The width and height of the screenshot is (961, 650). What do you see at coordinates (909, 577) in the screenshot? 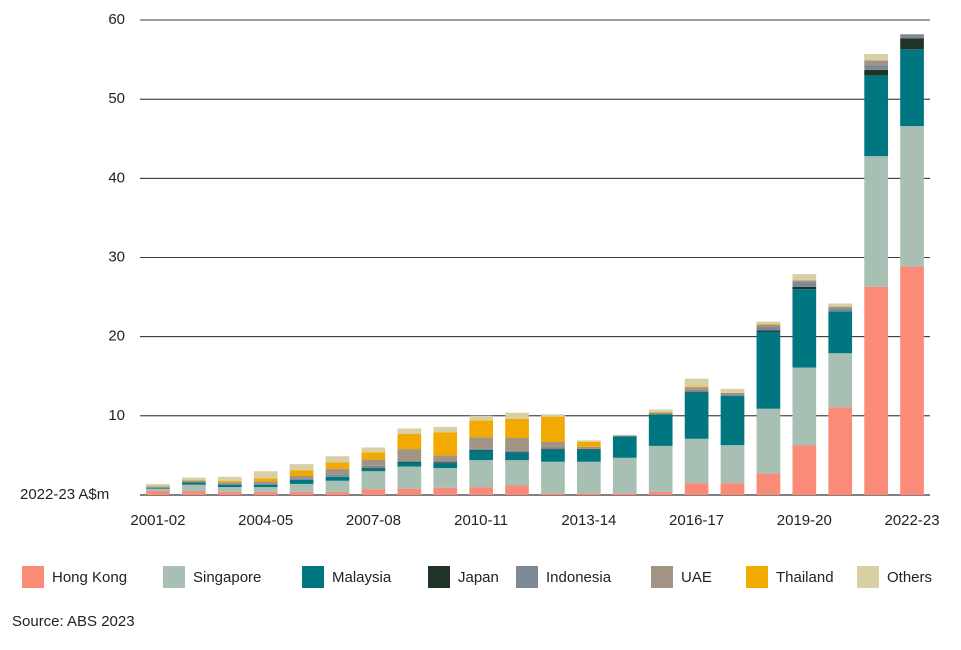
I see `legend-label: Others` at bounding box center [909, 577].